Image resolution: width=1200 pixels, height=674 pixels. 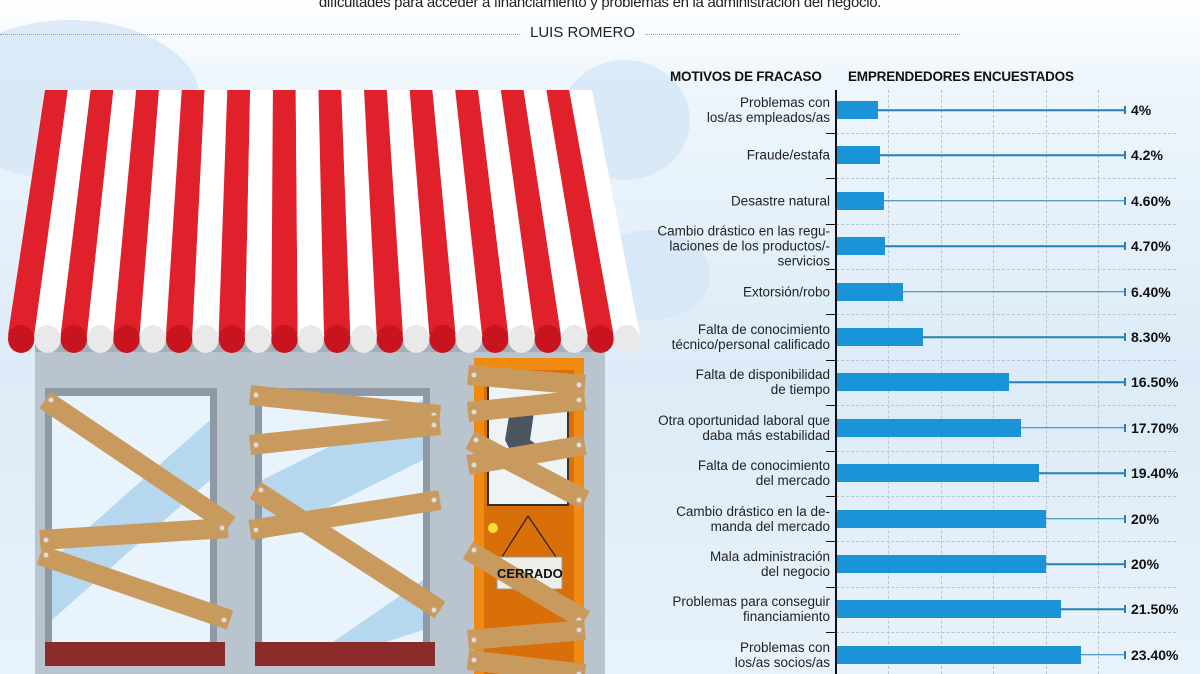 What do you see at coordinates (769, 564) in the screenshot?
I see `category-label: Mala administración del negocio` at bounding box center [769, 564].